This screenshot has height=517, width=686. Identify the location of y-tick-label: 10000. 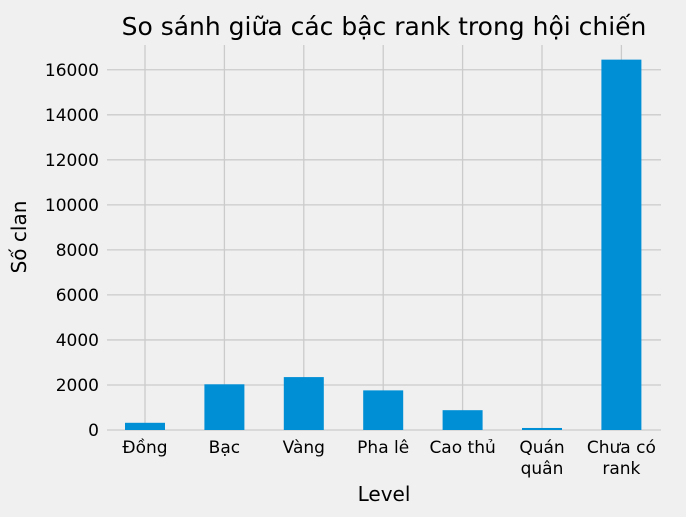
(72, 206).